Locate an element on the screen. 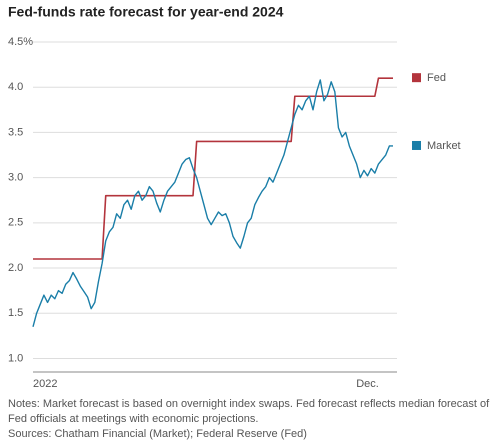  y-tick-label: 1.5 is located at coordinates (15, 313).